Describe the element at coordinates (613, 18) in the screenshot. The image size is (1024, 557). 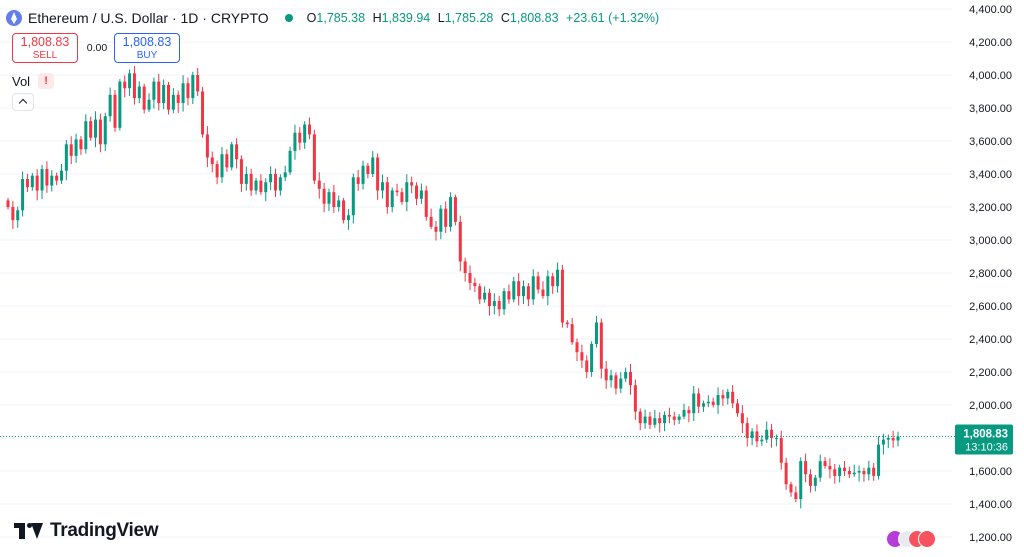
I see `change-value: +23.61 (+1.32%)` at that location.